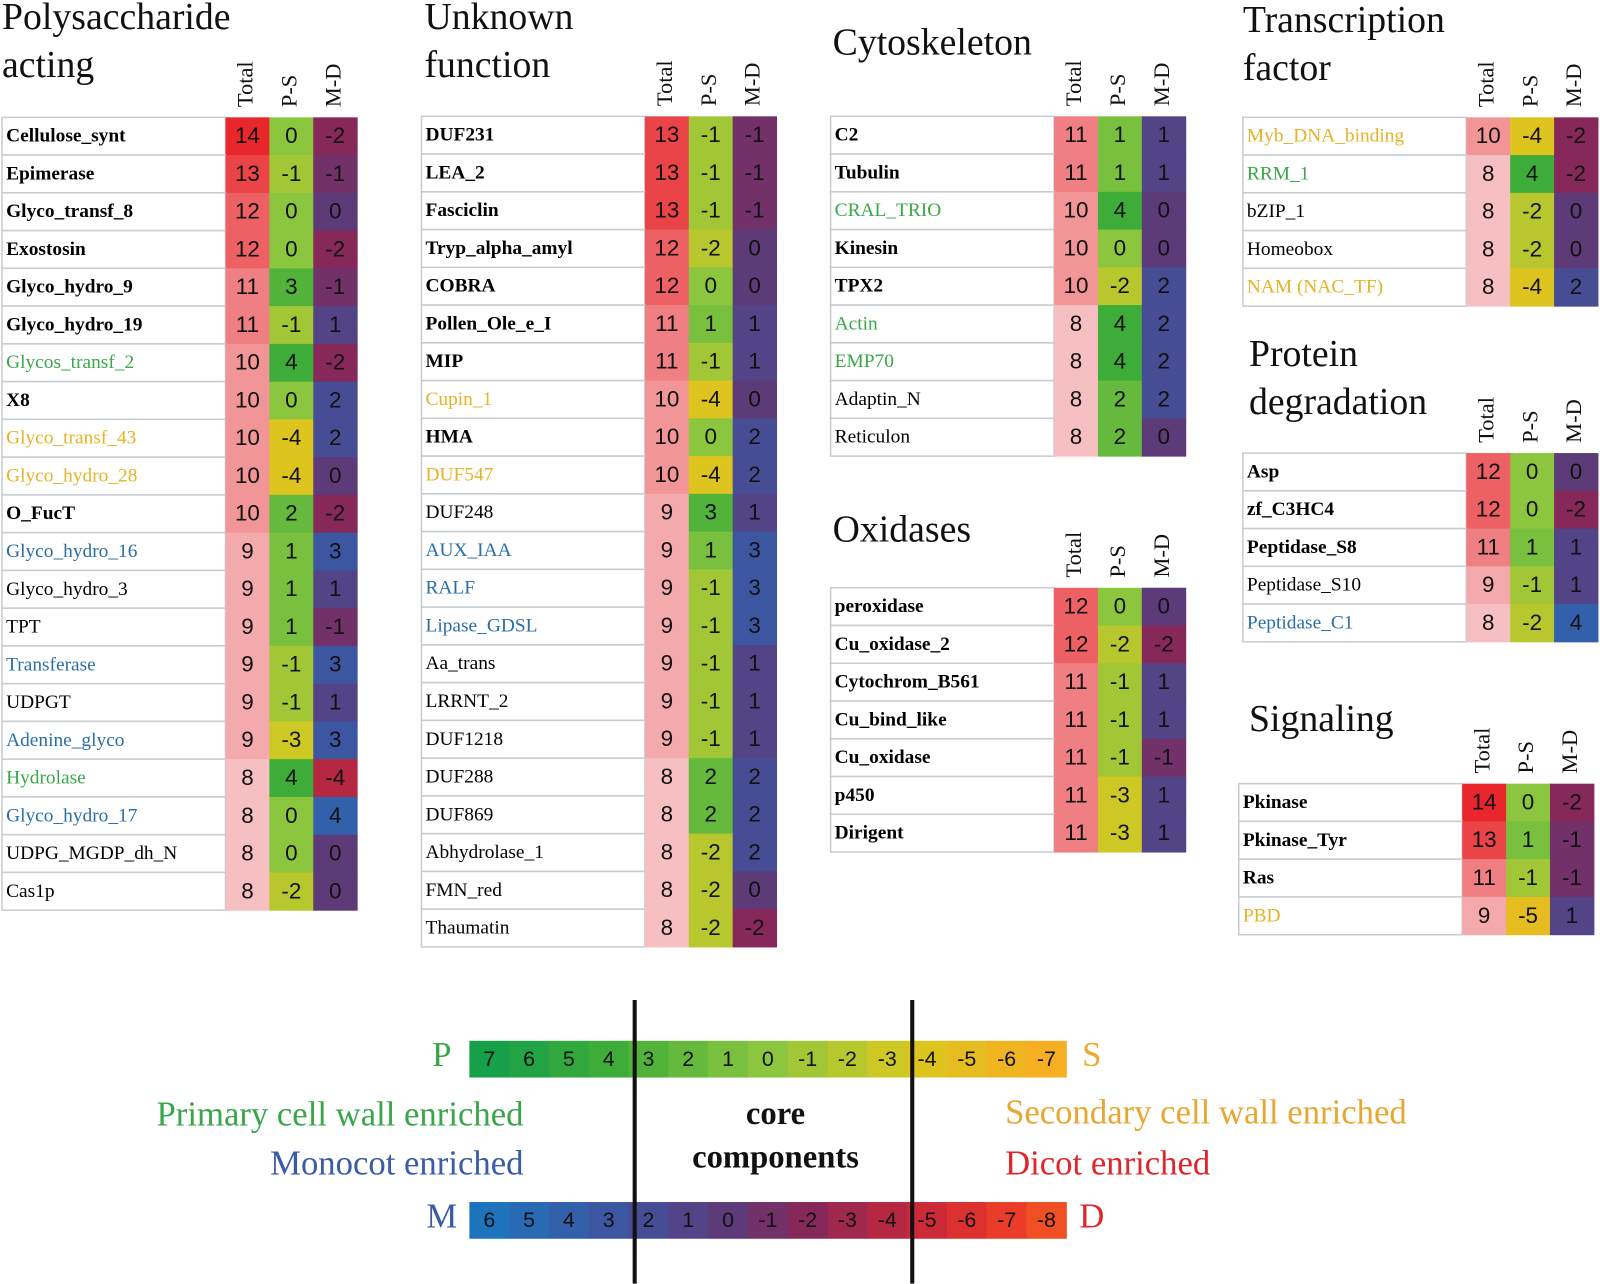  I want to click on row-name: Pkinase, so click(1275, 802).